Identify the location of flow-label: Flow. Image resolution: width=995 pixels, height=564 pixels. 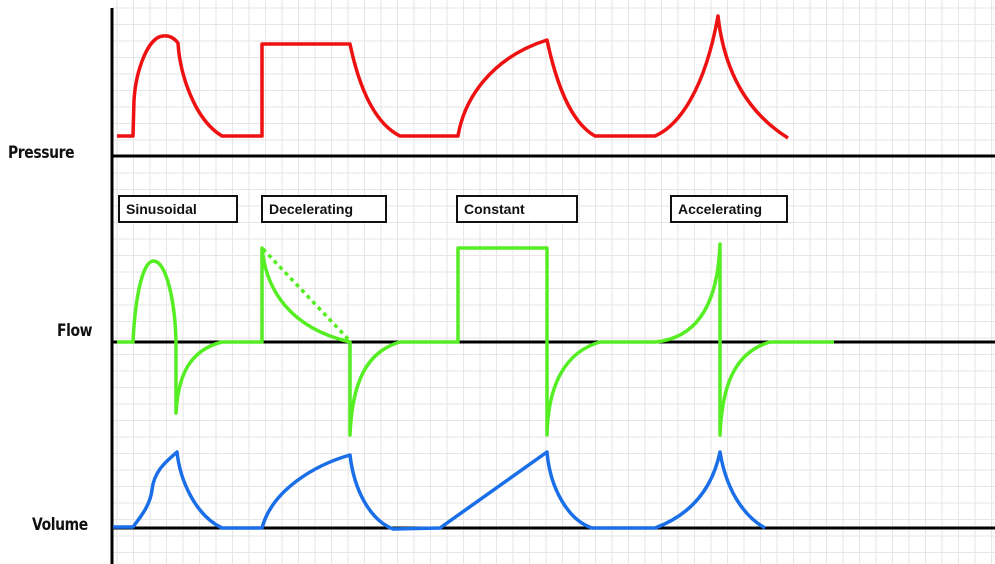
(75, 331).